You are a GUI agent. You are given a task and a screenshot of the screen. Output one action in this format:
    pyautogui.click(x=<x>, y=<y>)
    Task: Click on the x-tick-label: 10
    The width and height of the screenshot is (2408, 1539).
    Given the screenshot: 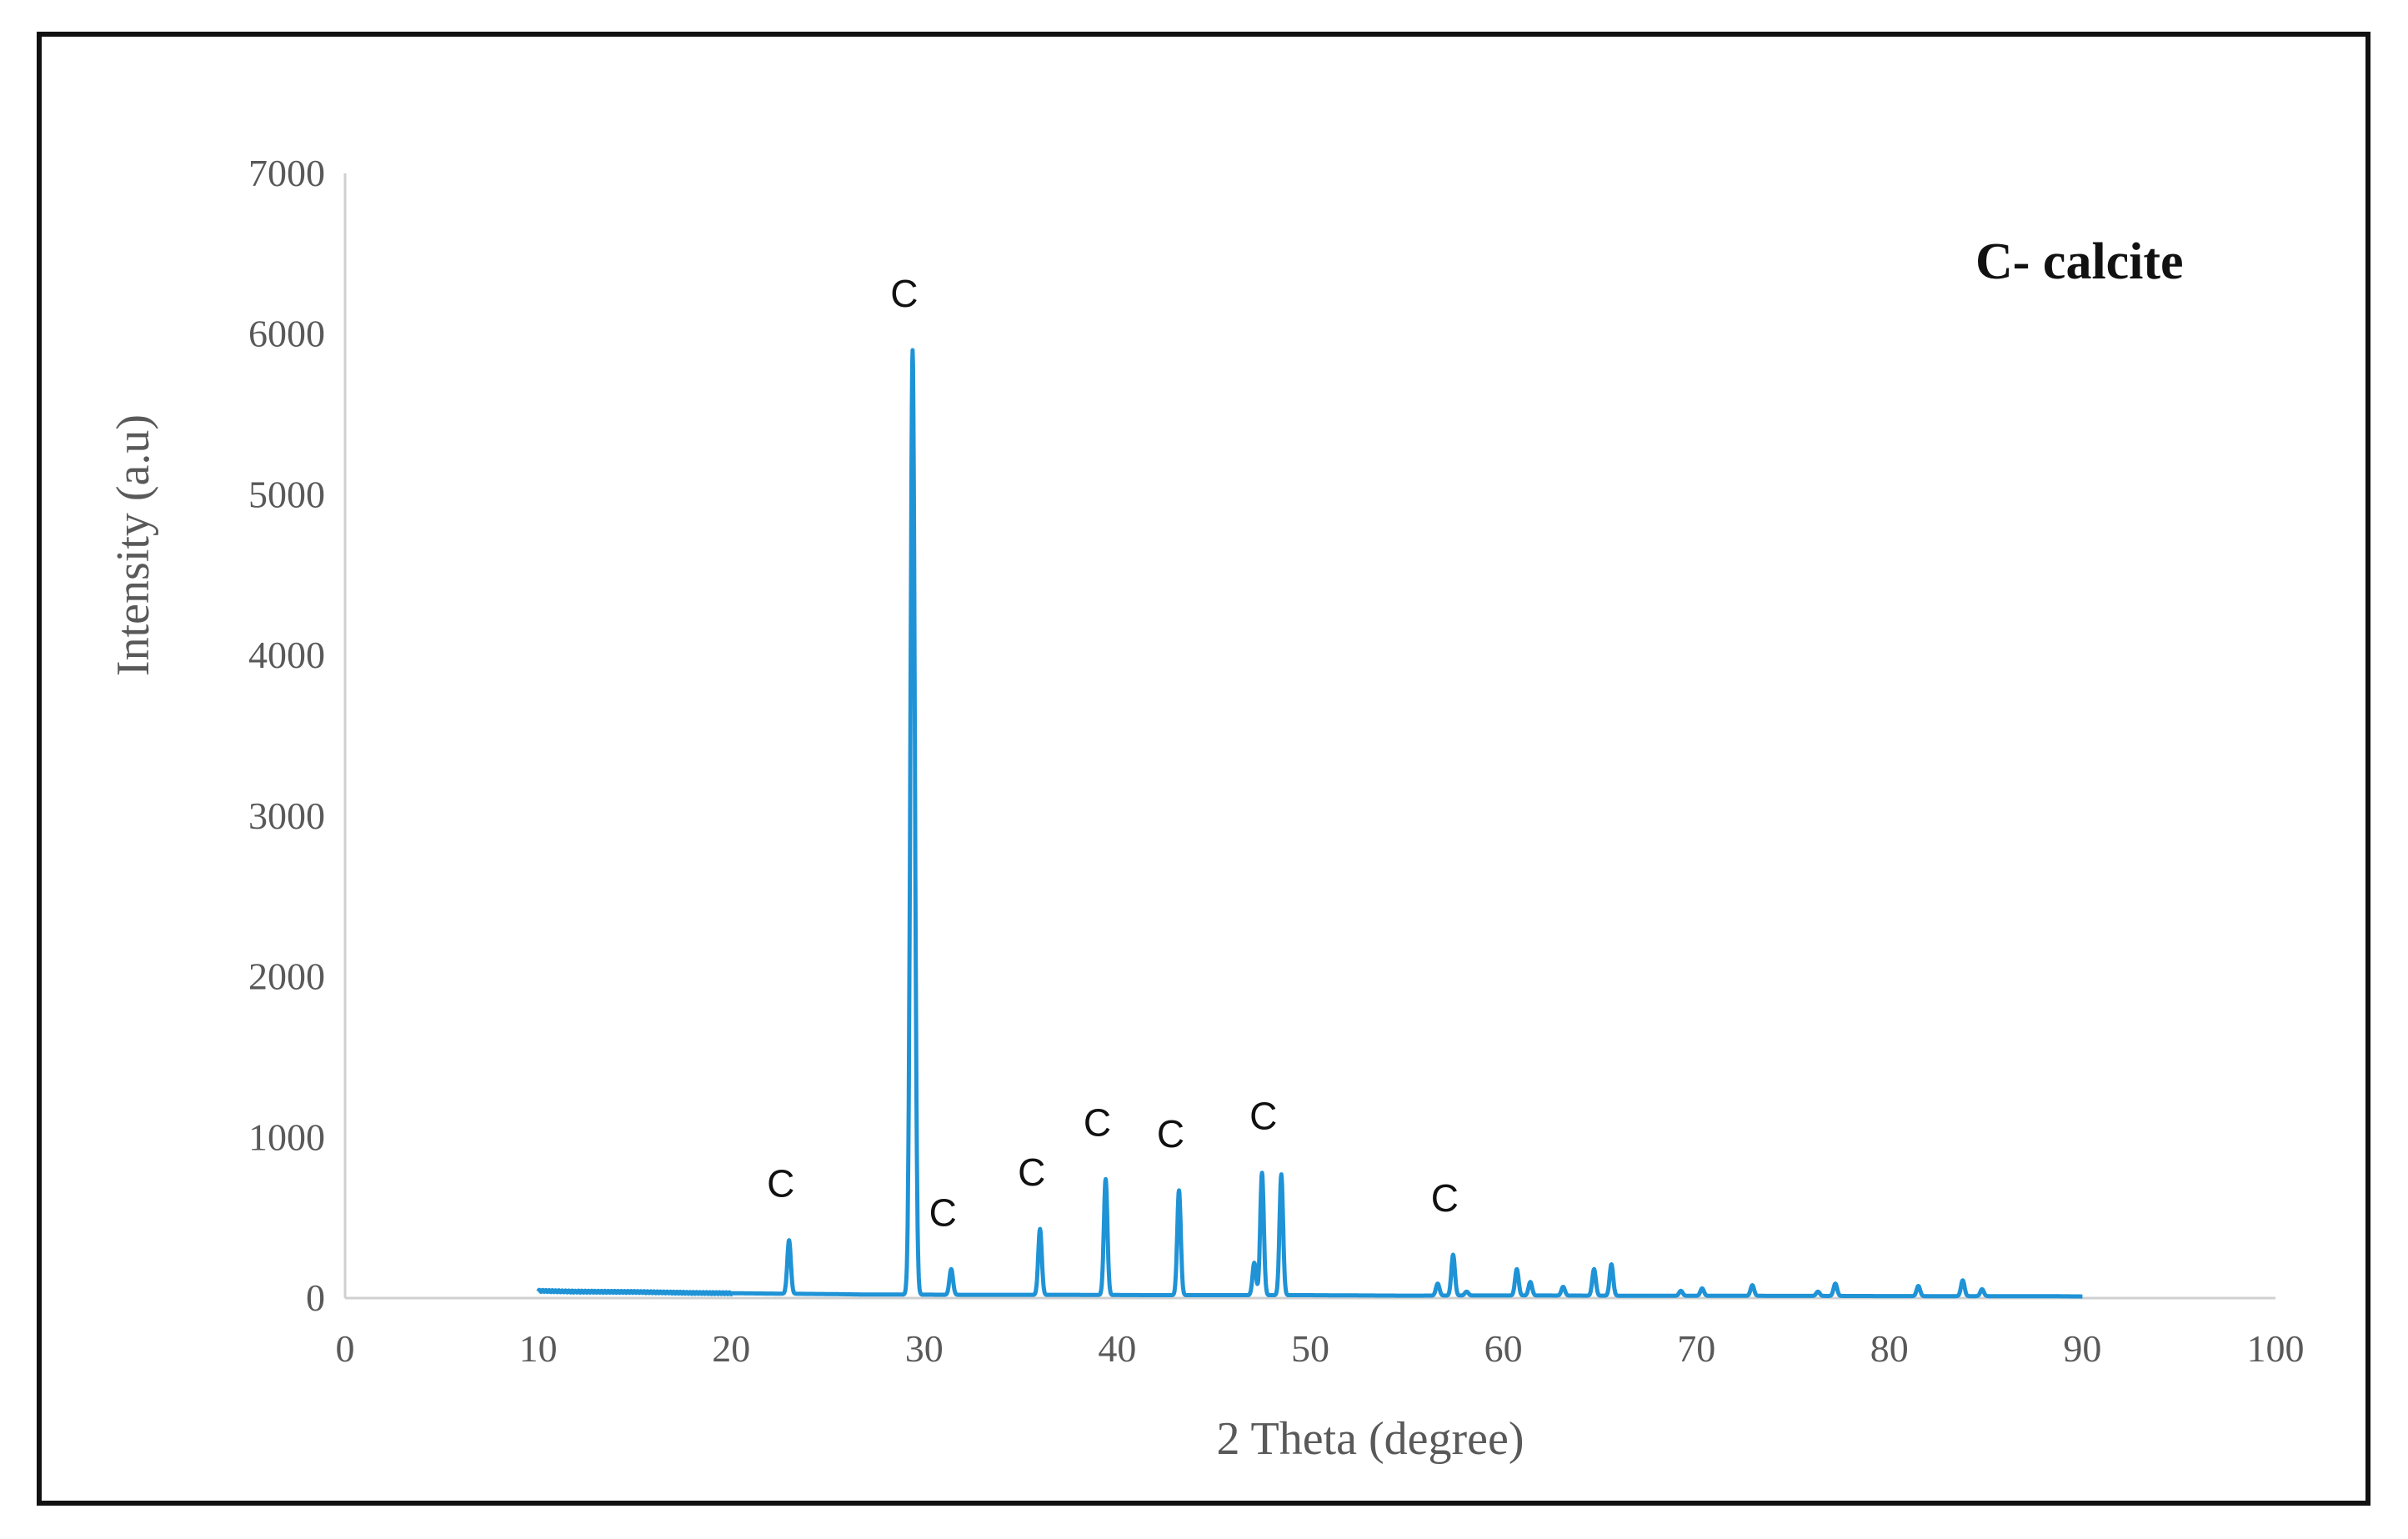 What is the action you would take?
    pyautogui.click(x=538, y=1348)
    